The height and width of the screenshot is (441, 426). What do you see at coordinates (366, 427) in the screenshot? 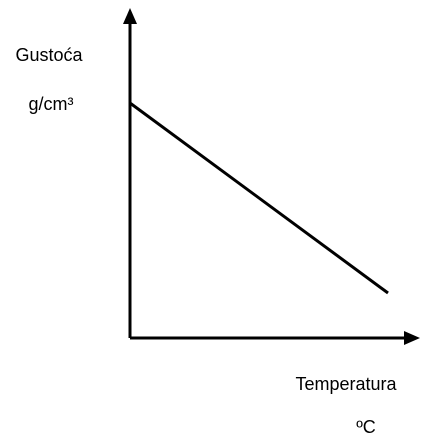
I see `x-axis-unit: ºC` at bounding box center [366, 427].